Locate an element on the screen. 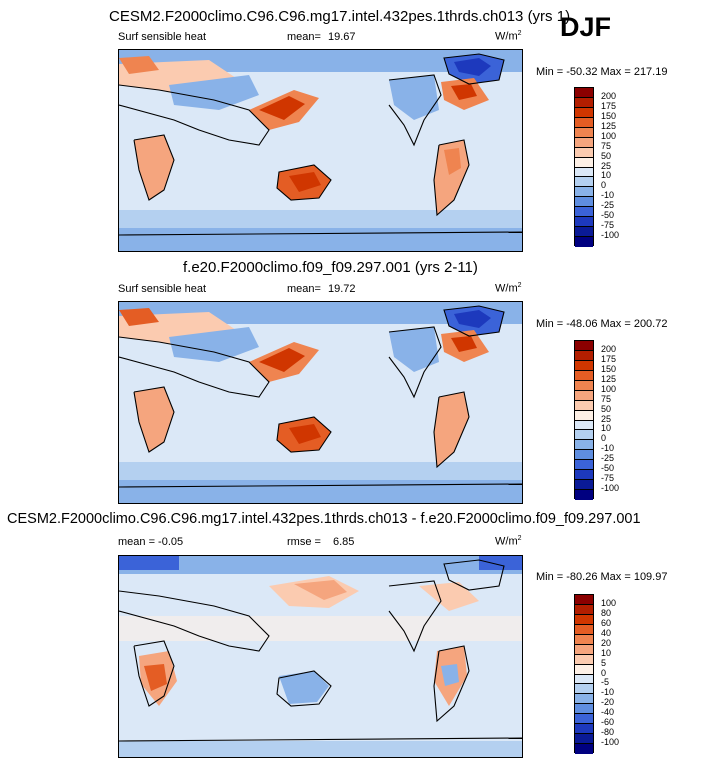  colorbar-tick-label: 40 is located at coordinates (606, 632).